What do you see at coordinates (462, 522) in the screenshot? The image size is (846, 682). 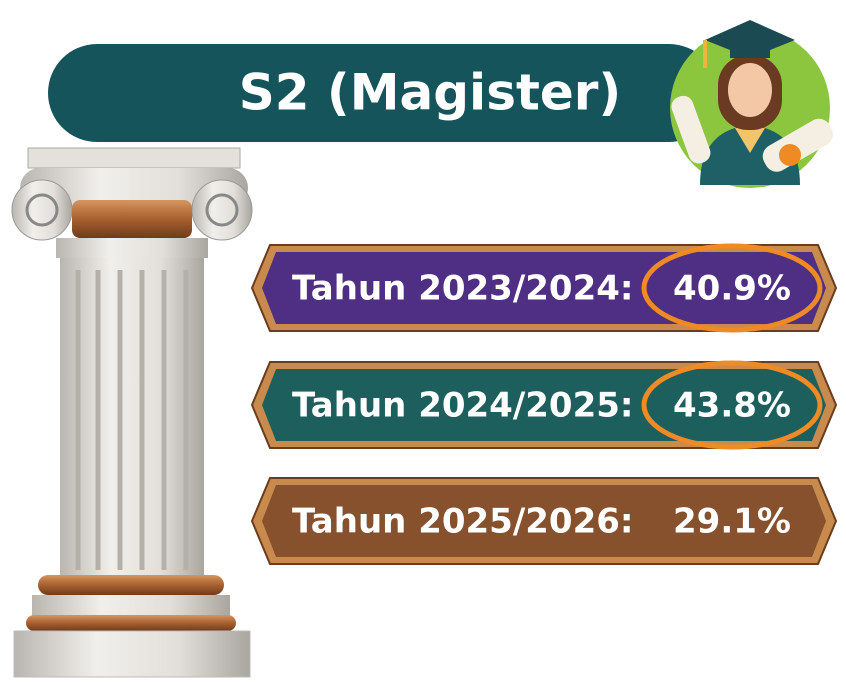 I see `row-label: Tahun 2025/2026:` at bounding box center [462, 522].